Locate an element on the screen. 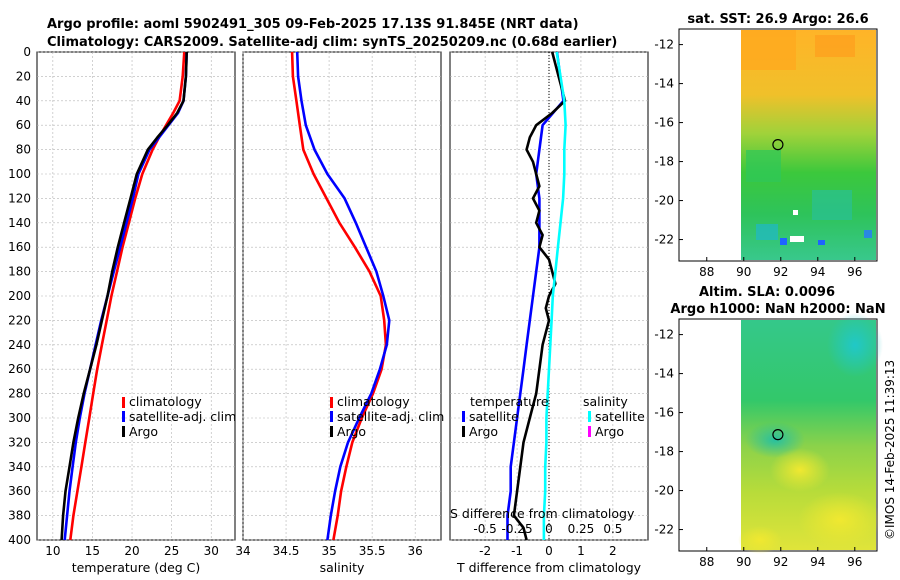 This screenshot has width=900, height=580. sla-map-title: Altim. SLA: 0.0096 is located at coordinates (767, 292).